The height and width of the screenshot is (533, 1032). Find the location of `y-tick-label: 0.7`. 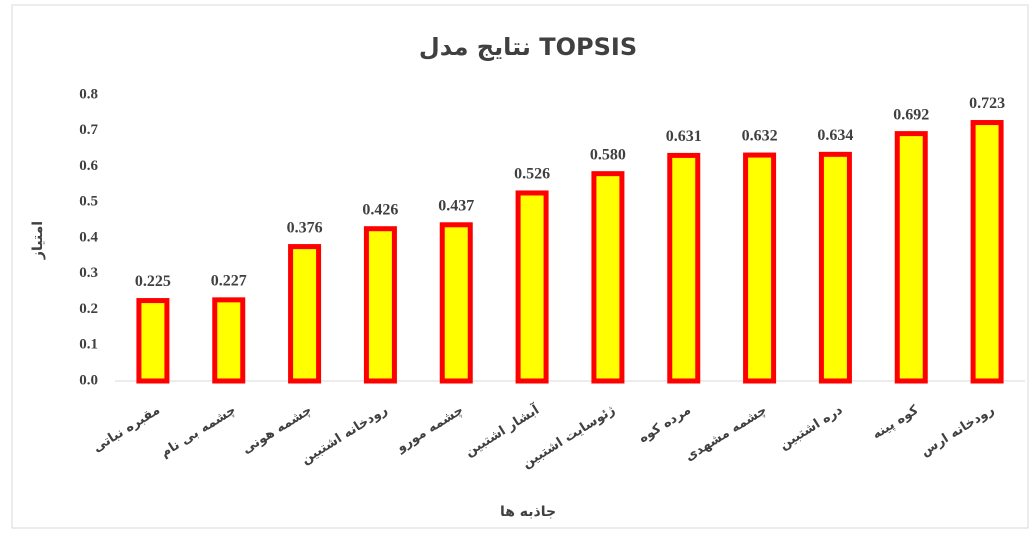

y-tick-label: 0.7 is located at coordinates (88, 130).